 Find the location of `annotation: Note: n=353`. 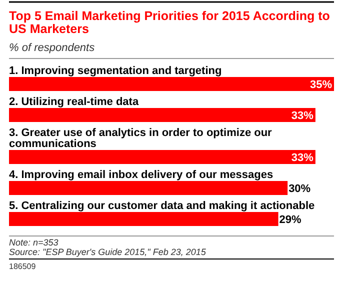

annotation: Note: n=353 is located at coordinates (33, 243).